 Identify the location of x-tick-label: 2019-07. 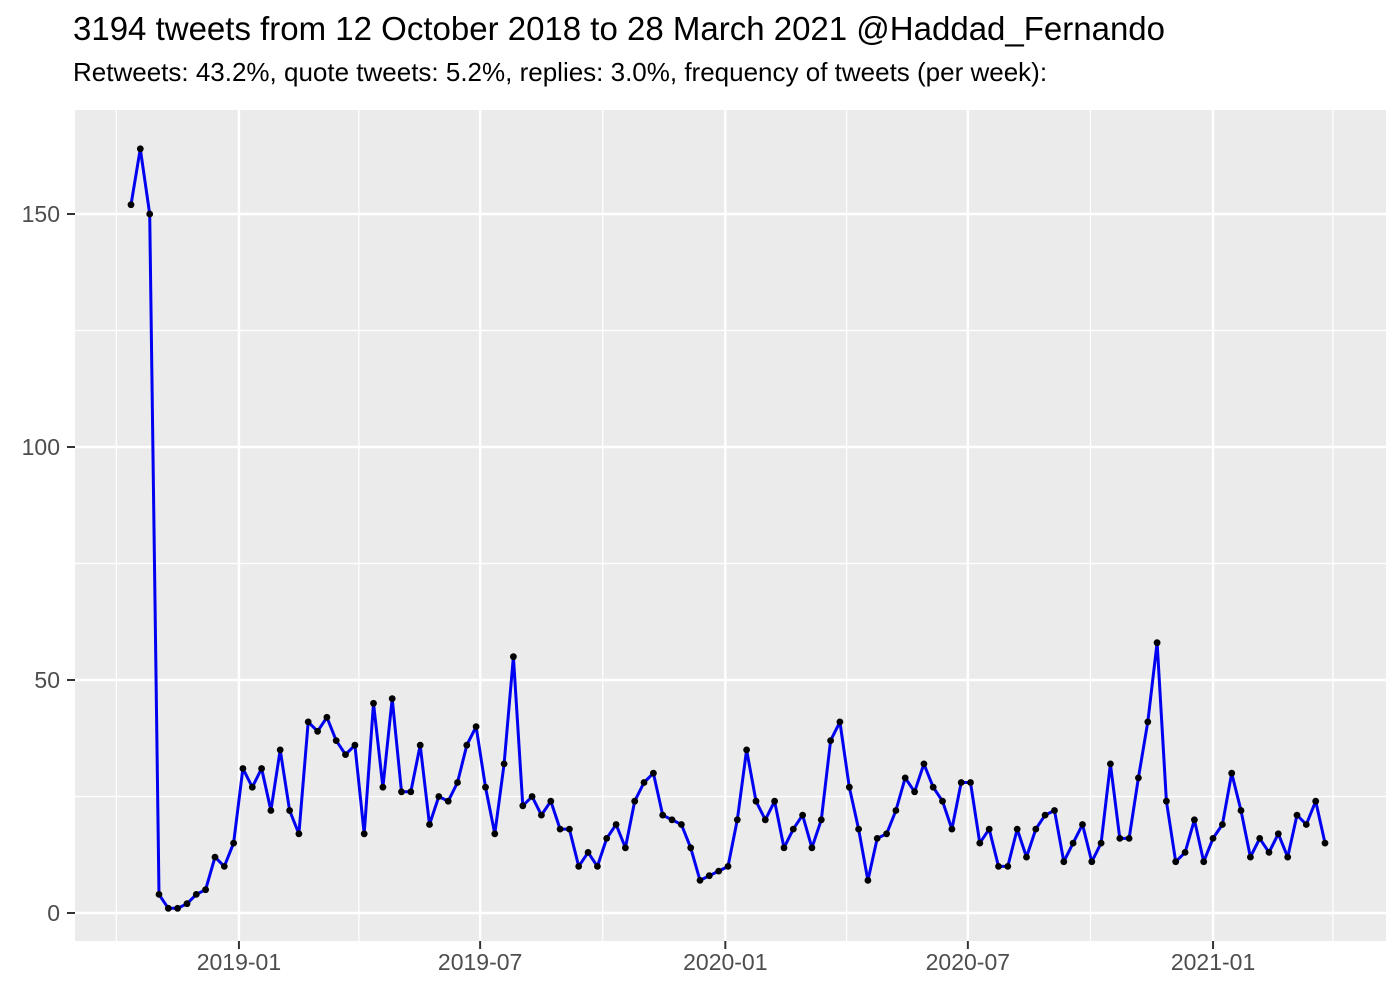
(480, 962).